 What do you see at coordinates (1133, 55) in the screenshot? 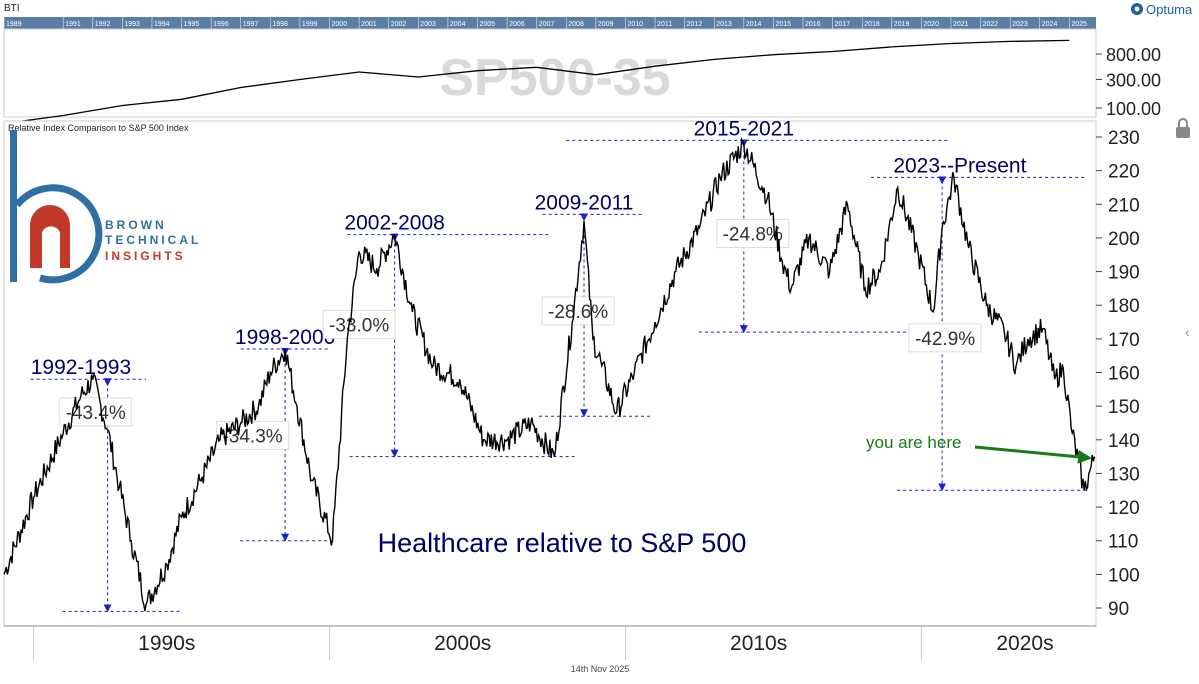
I see `top-y-tick-label: 800.00` at bounding box center [1133, 55].